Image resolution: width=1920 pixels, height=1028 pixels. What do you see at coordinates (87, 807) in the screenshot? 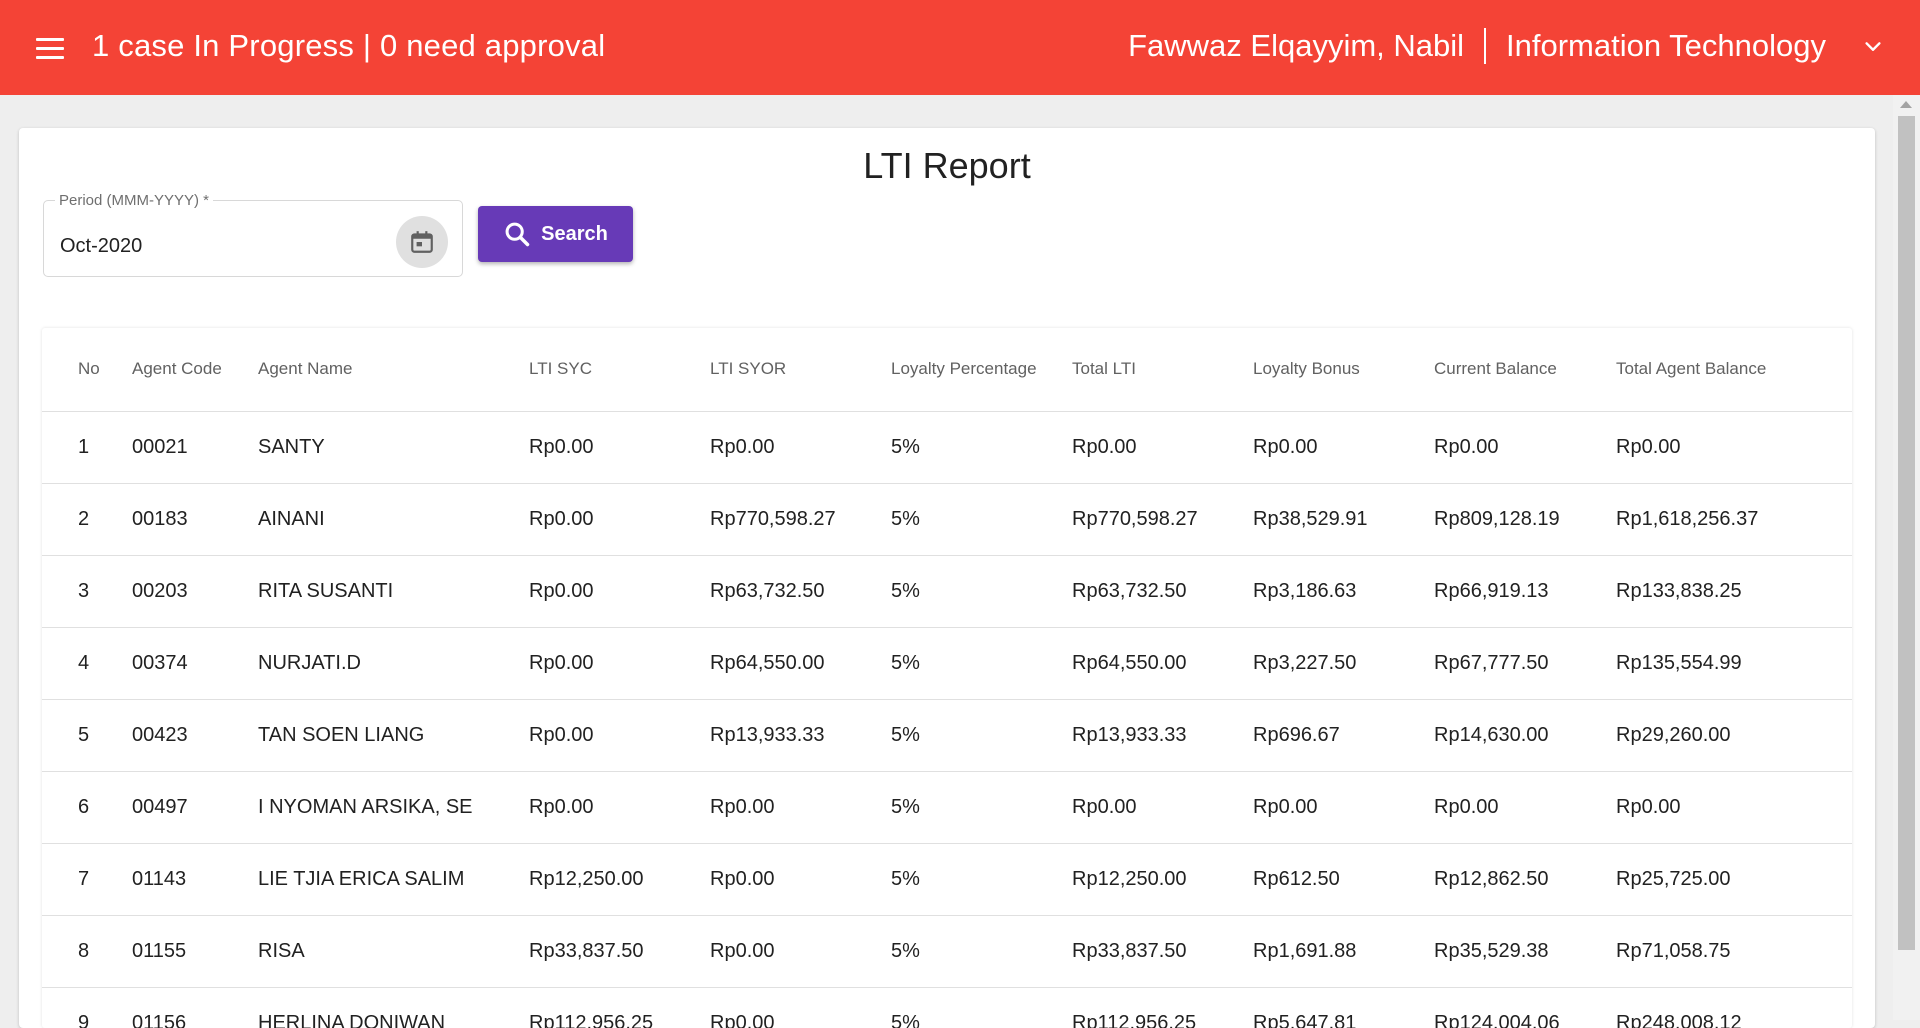
I see `table-cell: 6` at bounding box center [87, 807].